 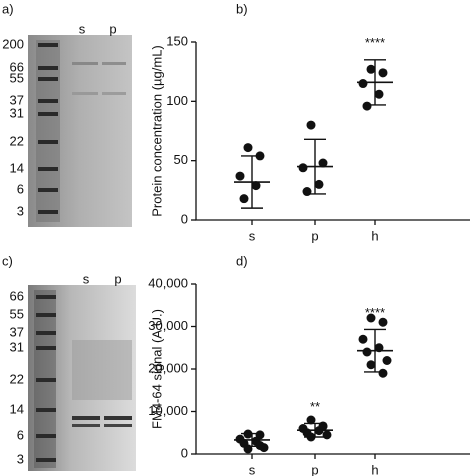 I want to click on y-tick-label: 50, so click(x=181, y=159).